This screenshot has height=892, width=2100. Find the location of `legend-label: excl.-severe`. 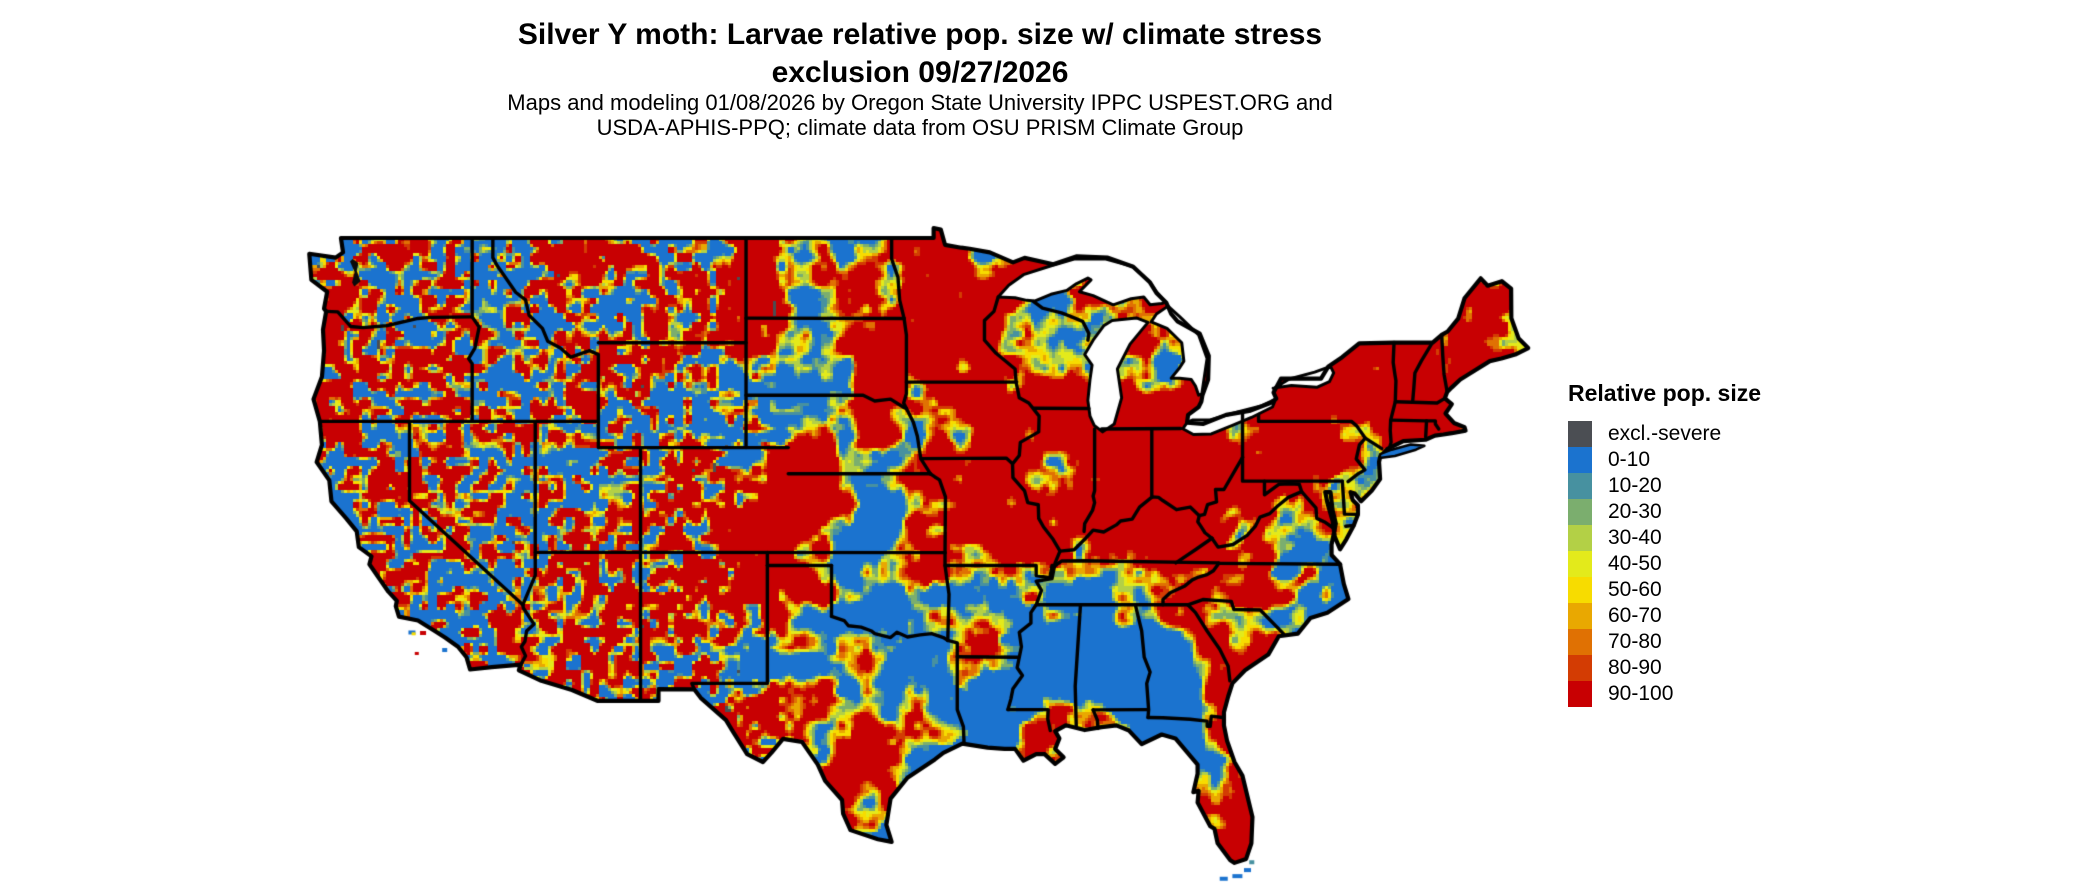

legend-label: excl.-severe is located at coordinates (1665, 433).